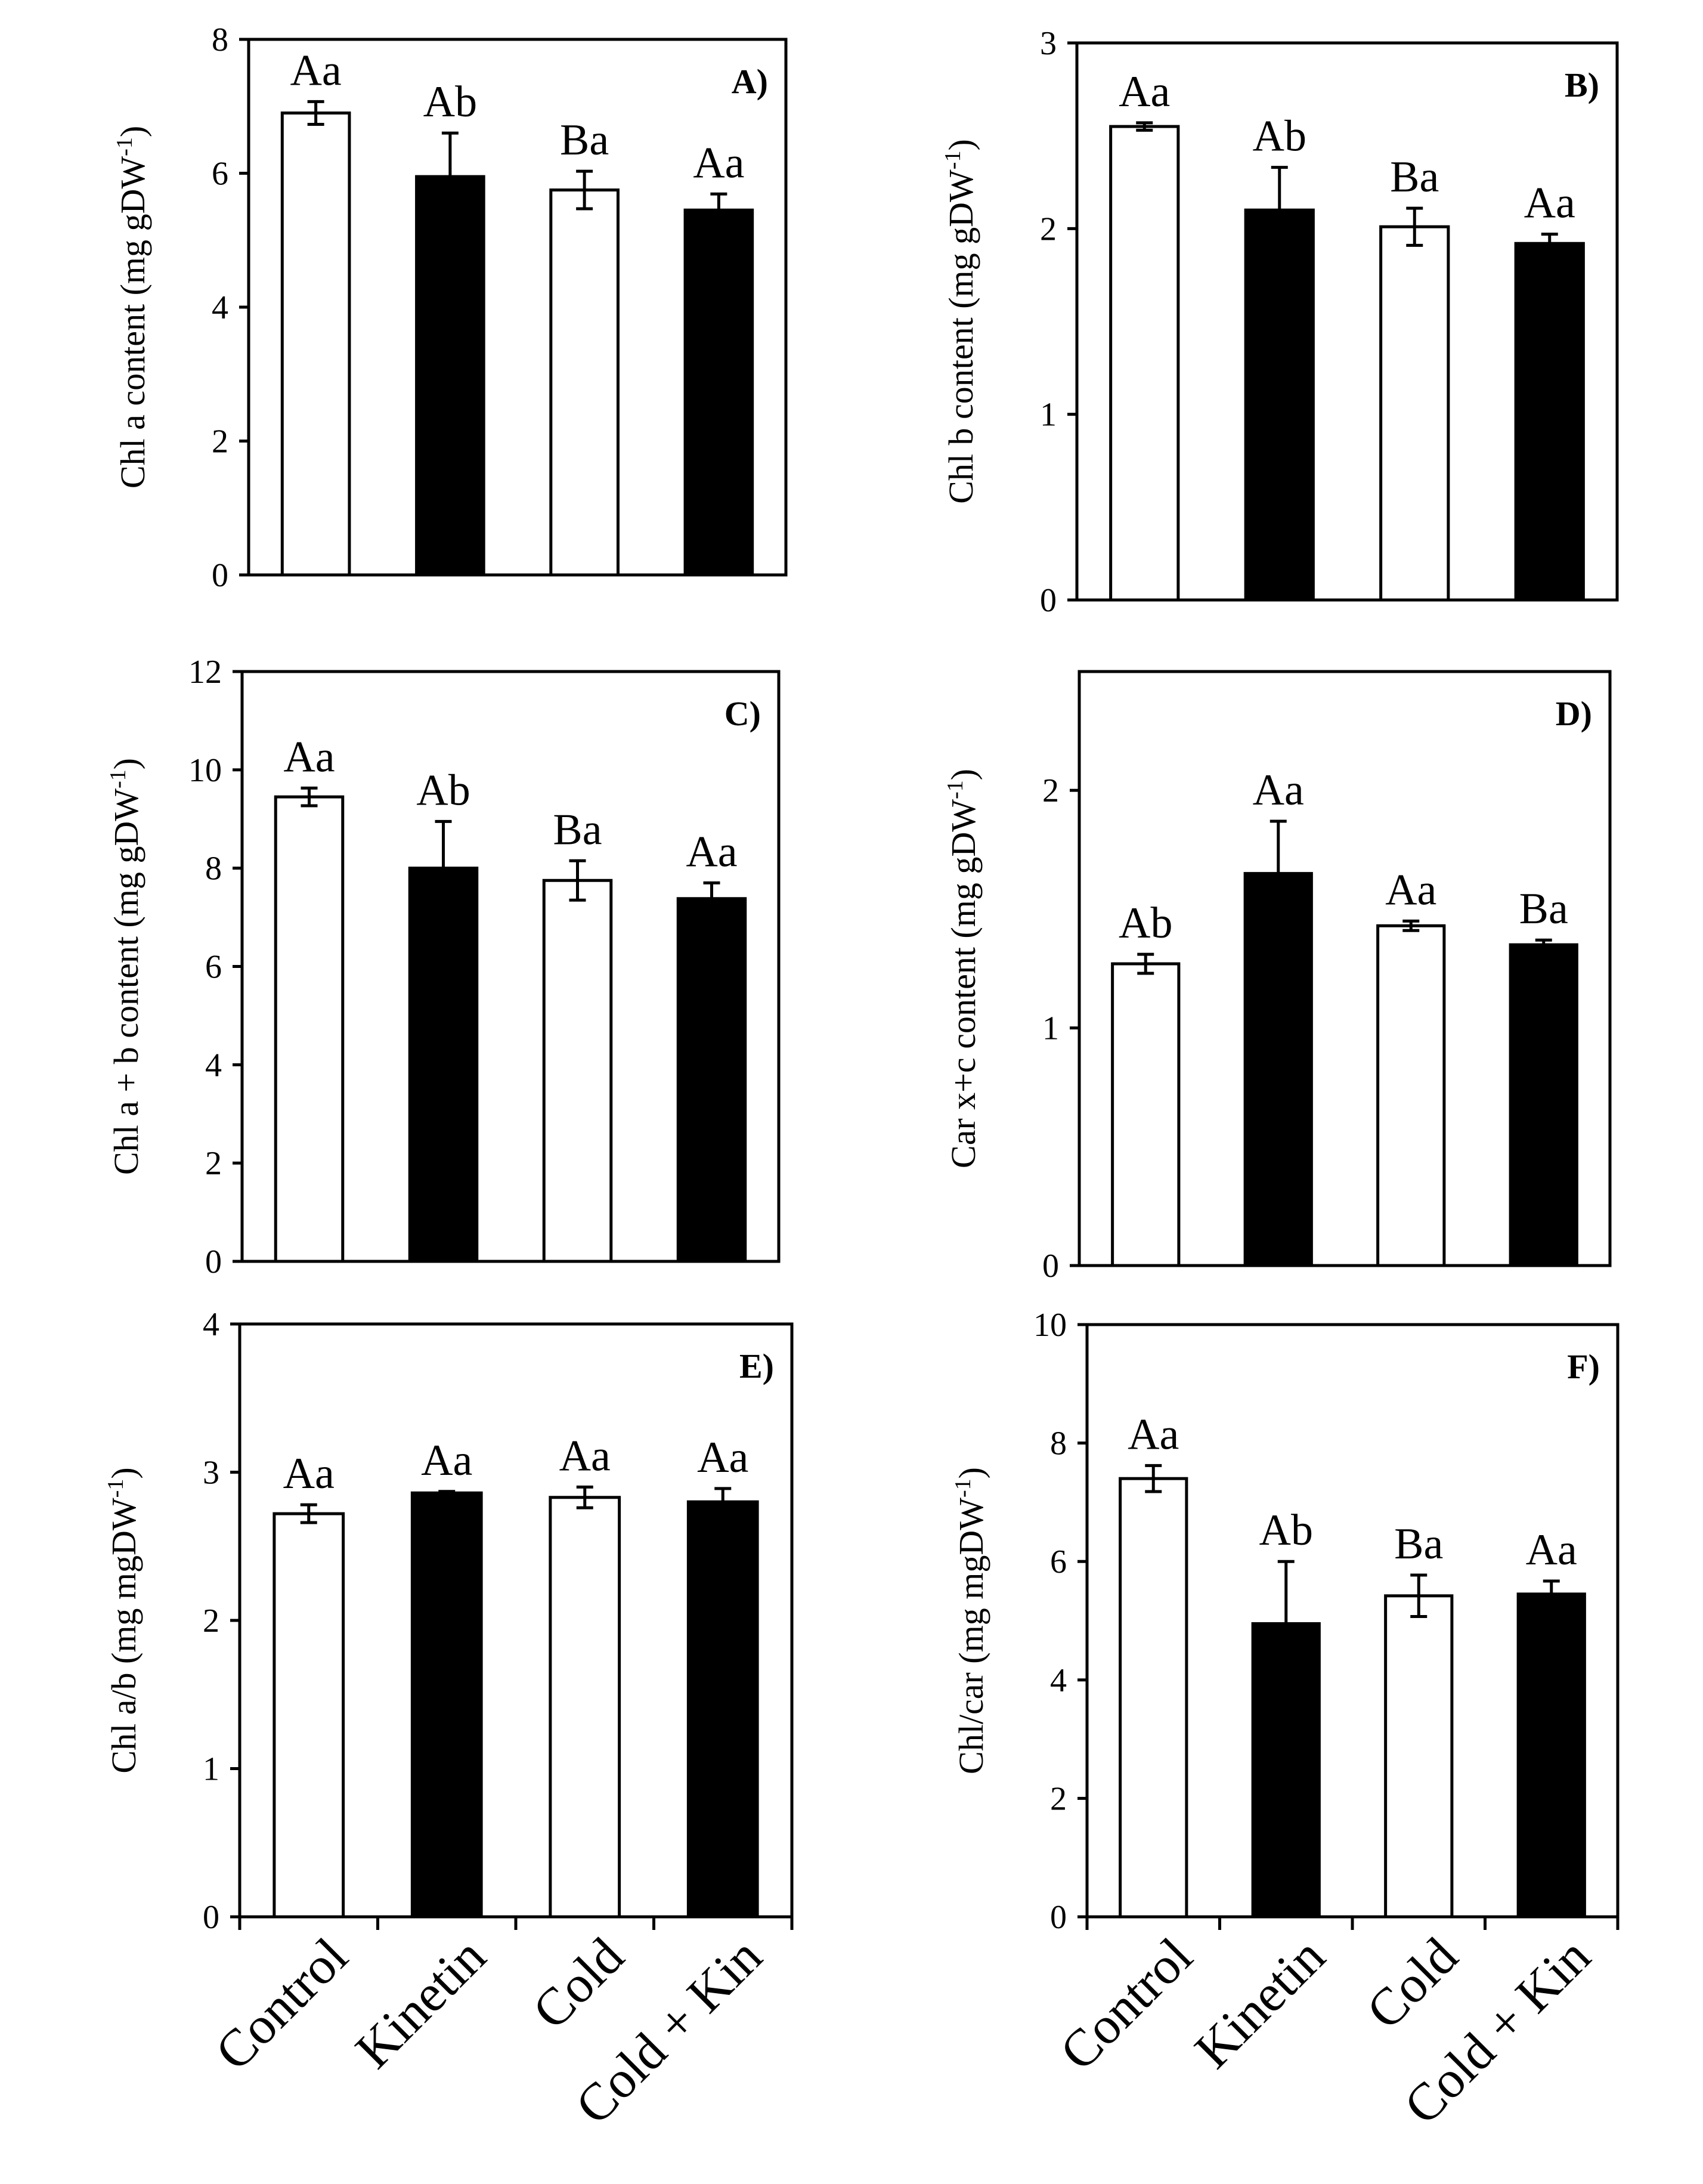  Describe the element at coordinates (963, 968) in the screenshot. I see `y-axis-title: Car x+c content (mg gDW-1)` at that location.